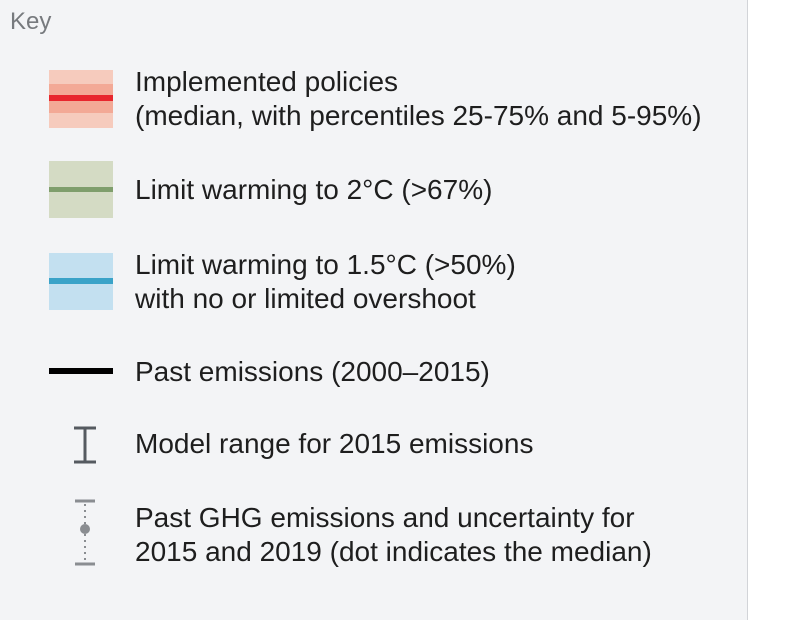 The height and width of the screenshot is (620, 791). What do you see at coordinates (85, 532) in the screenshot?
I see `dotted-error-bar-icon` at bounding box center [85, 532].